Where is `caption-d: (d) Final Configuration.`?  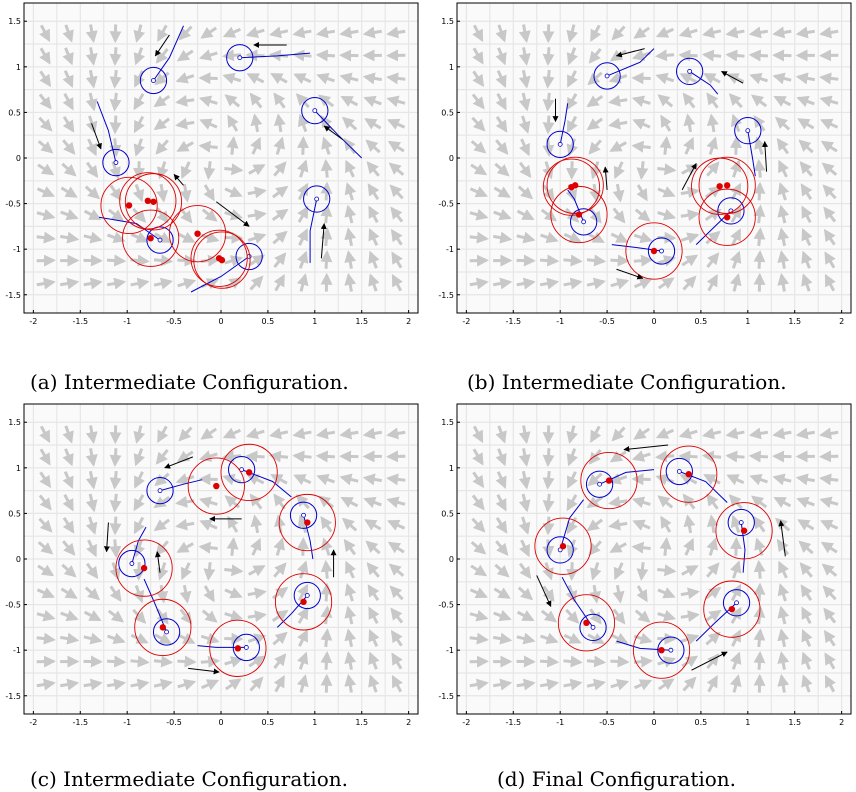
caption-d: (d) Final Configuration. is located at coordinates (616, 779).